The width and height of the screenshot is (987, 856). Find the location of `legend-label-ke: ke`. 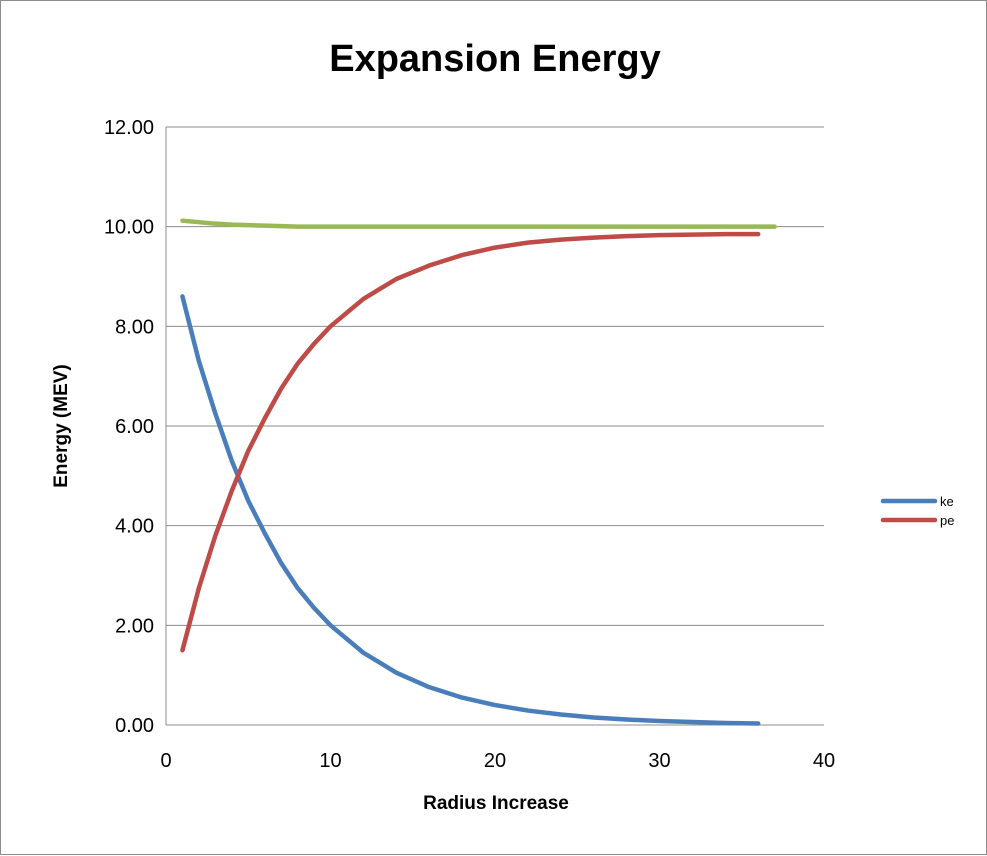

legend-label-ke: ke is located at coordinates (947, 501).